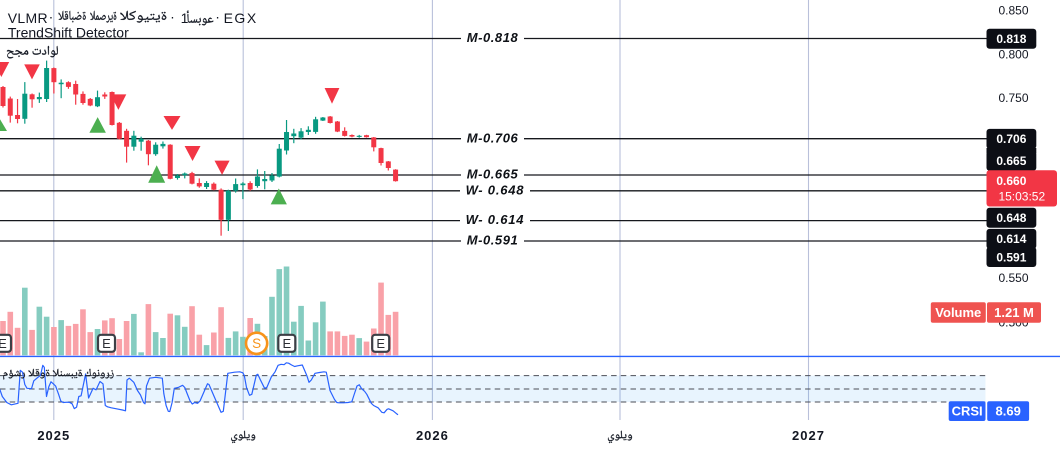  I want to click on svg-text: 8.69, so click(1008, 410).